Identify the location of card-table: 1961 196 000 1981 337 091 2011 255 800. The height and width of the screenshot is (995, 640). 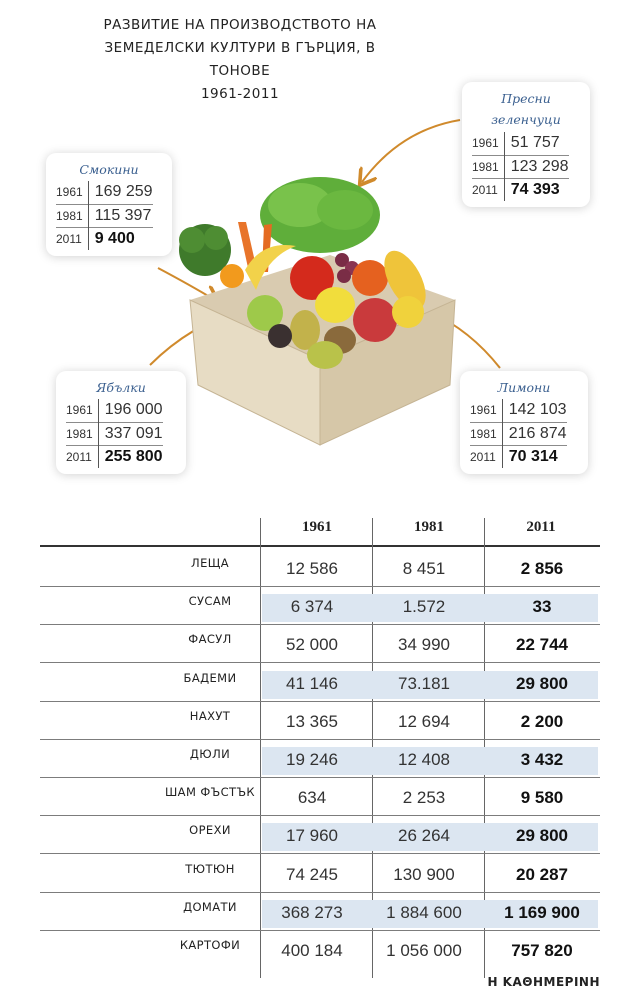
(114, 433).